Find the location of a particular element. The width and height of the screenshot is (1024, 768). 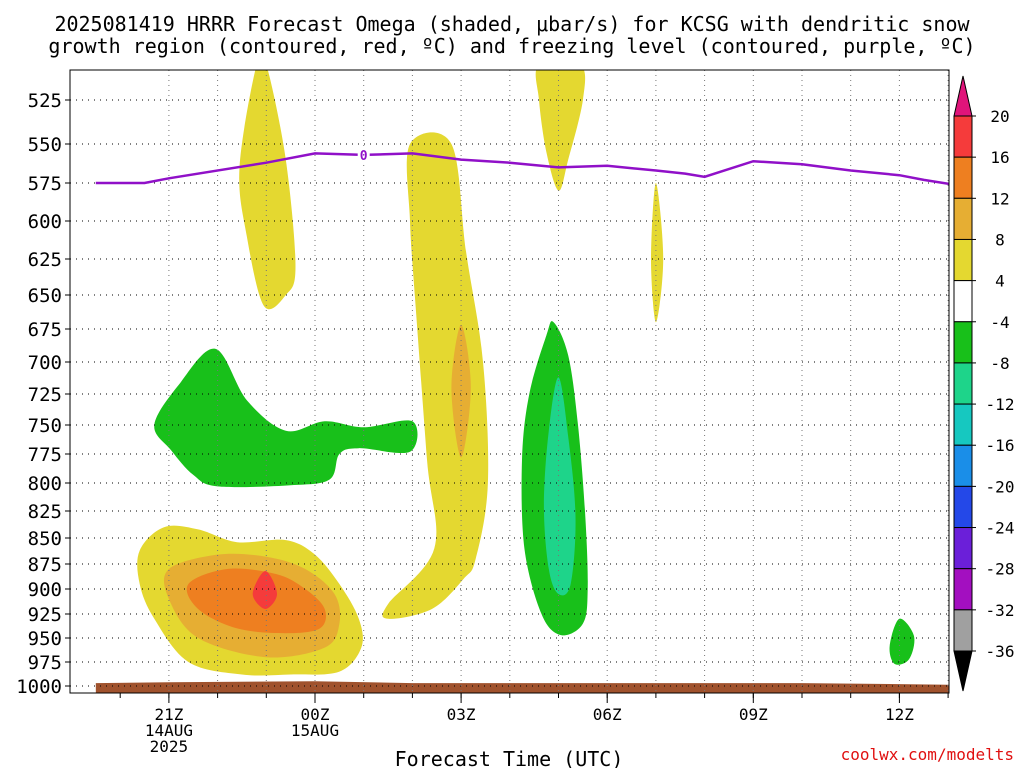

y-tick-label: 950 is located at coordinates (45, 639).